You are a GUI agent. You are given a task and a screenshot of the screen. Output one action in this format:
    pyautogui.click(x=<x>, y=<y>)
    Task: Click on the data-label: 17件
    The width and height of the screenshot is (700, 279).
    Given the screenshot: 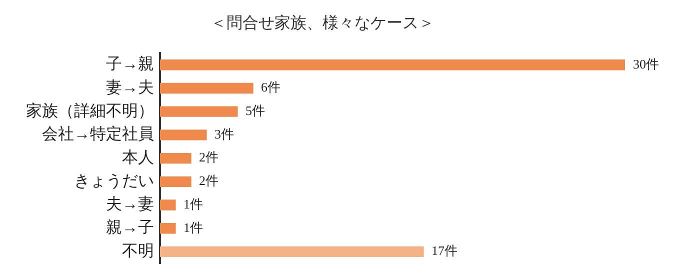 What is the action you would take?
    pyautogui.click(x=445, y=250)
    